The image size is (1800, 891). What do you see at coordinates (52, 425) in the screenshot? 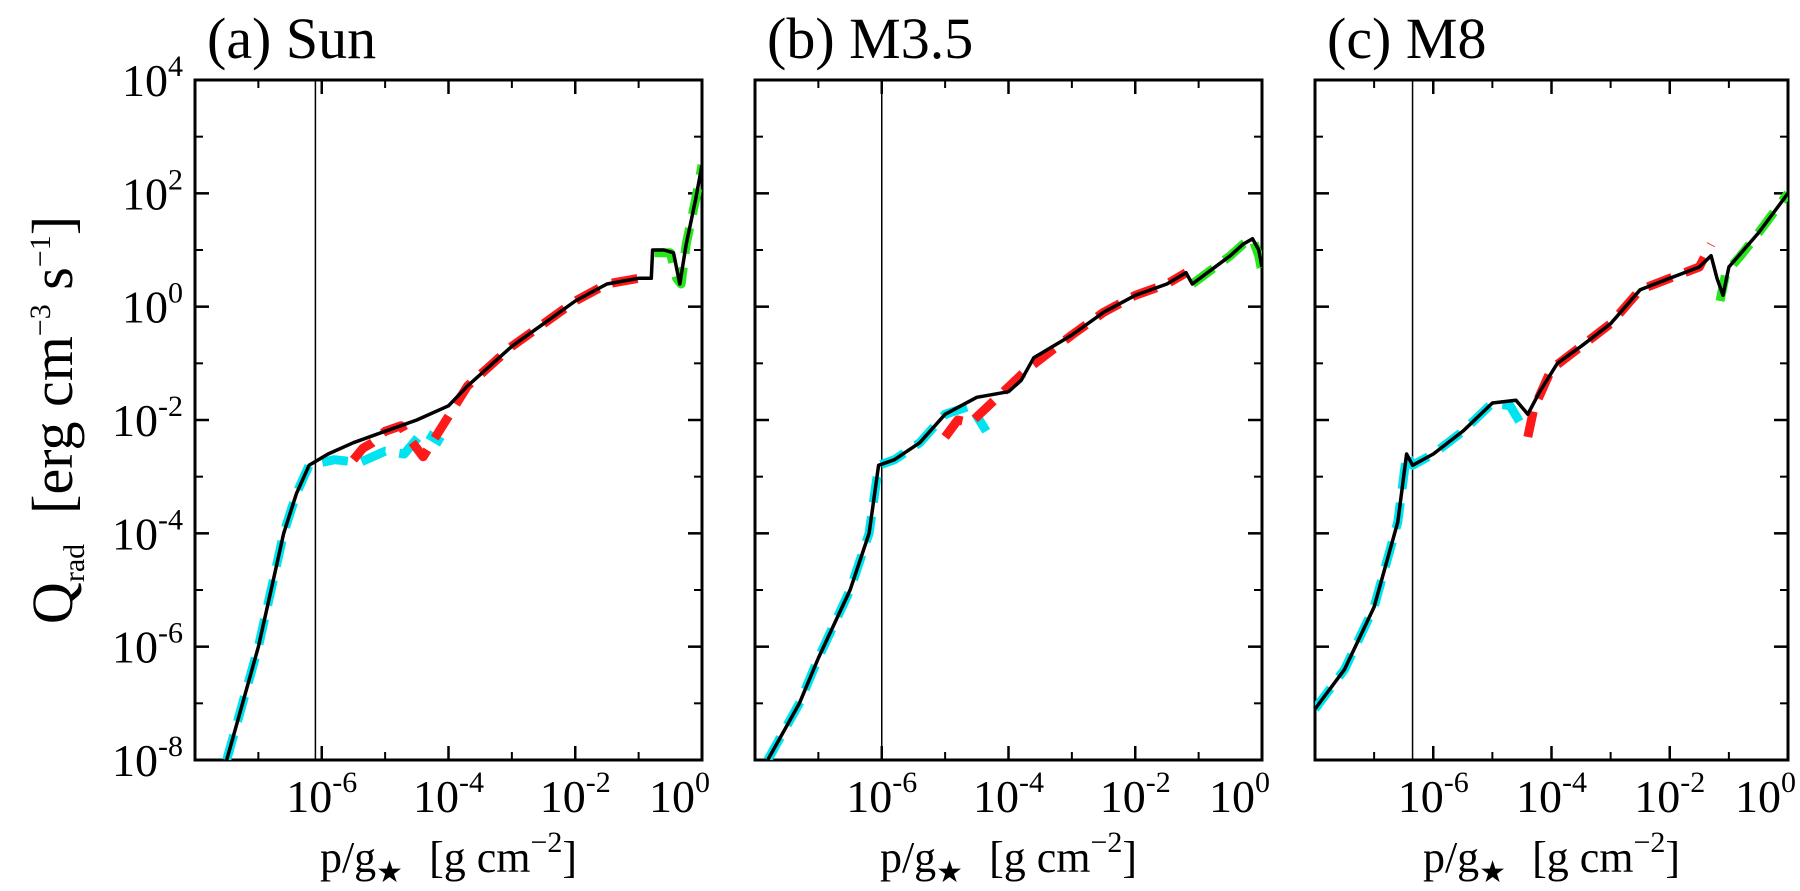
I see `y-axis-units: [erg cm` at bounding box center [52, 425].